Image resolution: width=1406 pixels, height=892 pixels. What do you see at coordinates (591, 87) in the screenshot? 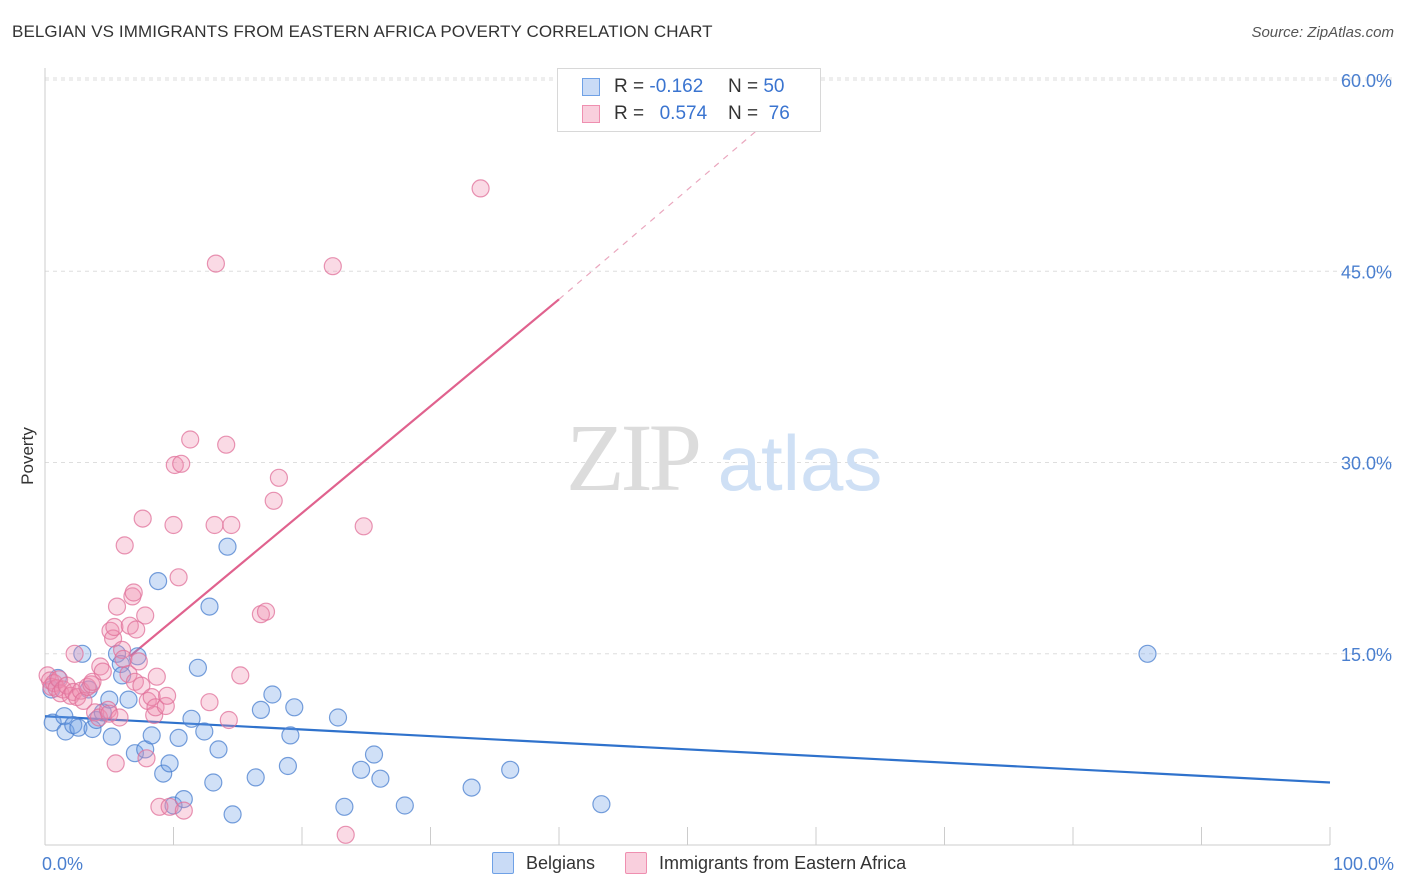
I see `swatch-belgians` at bounding box center [591, 87].